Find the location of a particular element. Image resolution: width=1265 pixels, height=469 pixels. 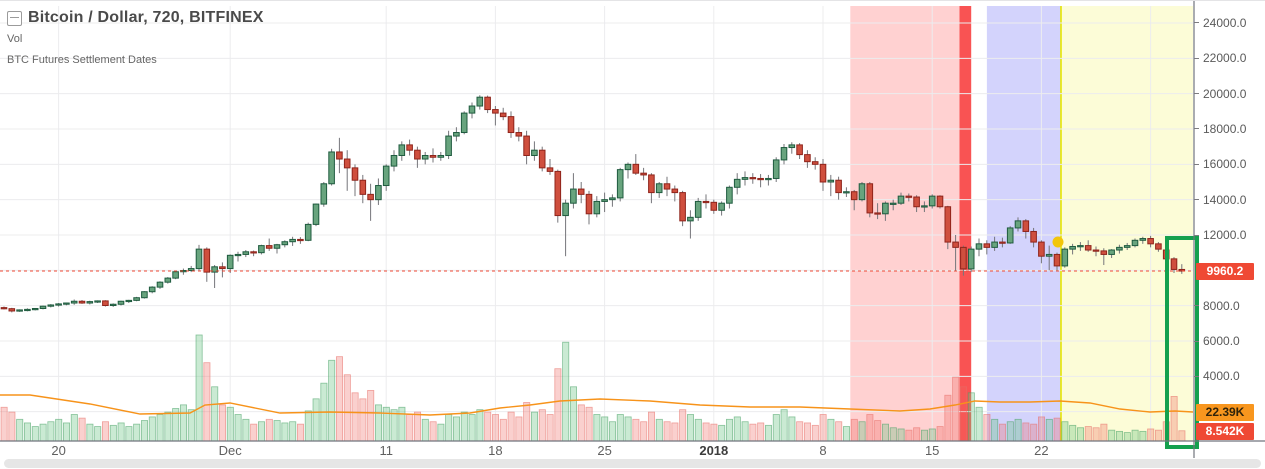

collapse-chart-icon is located at coordinates (14, 18).